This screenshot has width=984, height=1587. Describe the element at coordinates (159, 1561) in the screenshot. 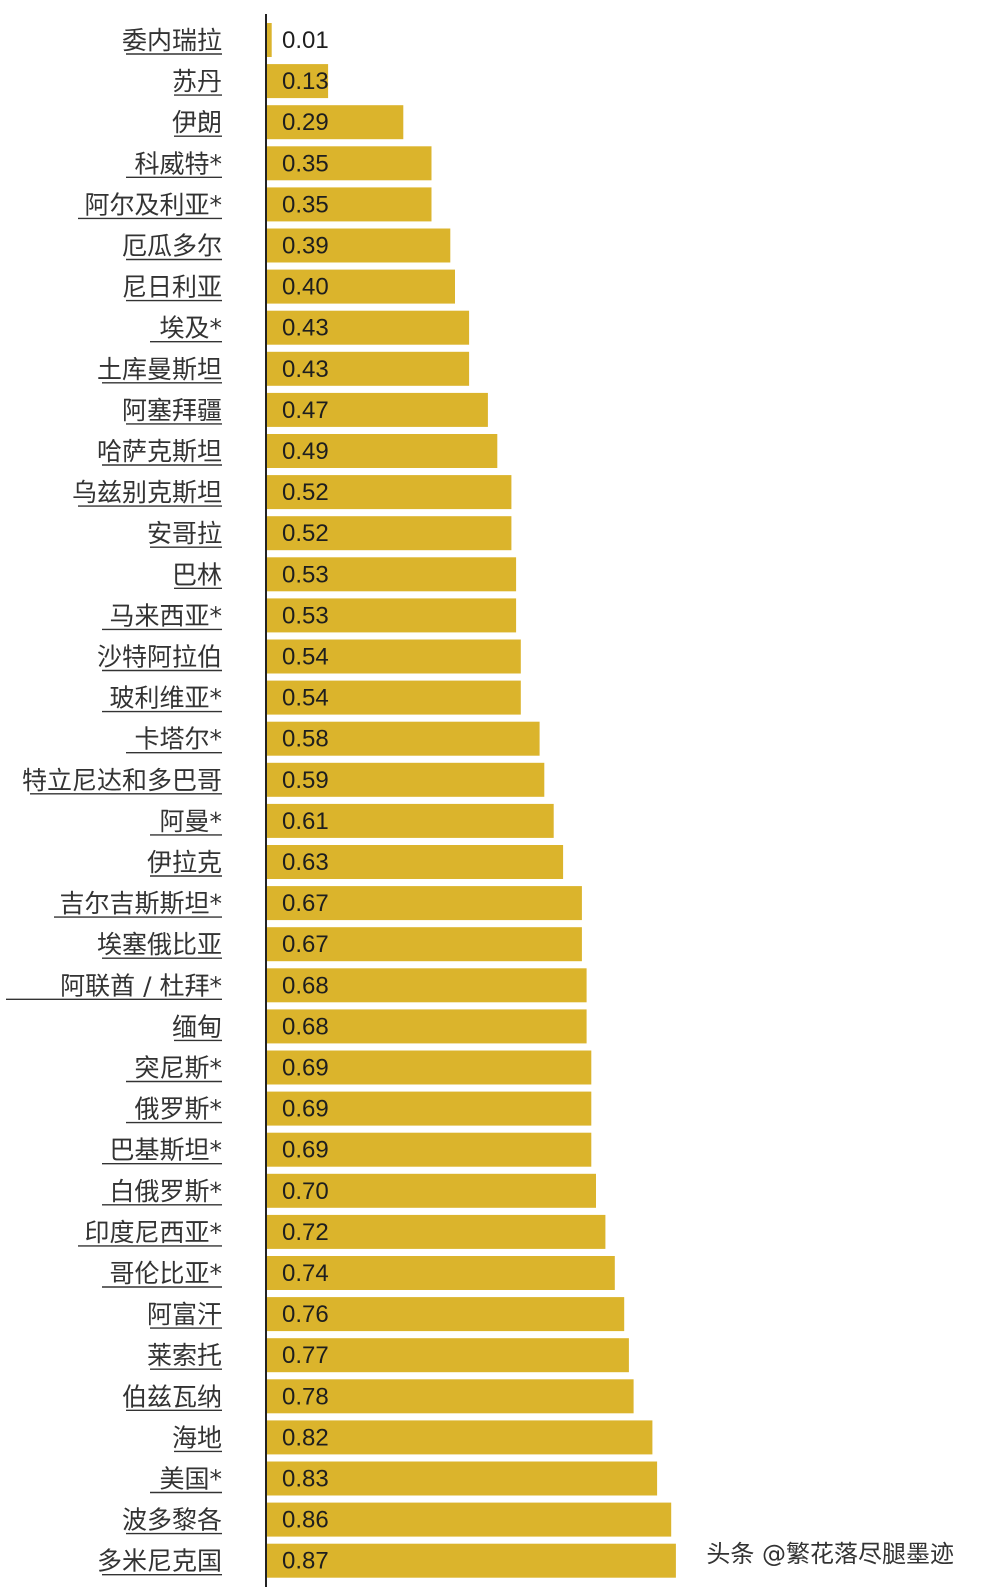

I see `category-label: 多米尼克国` at that location.